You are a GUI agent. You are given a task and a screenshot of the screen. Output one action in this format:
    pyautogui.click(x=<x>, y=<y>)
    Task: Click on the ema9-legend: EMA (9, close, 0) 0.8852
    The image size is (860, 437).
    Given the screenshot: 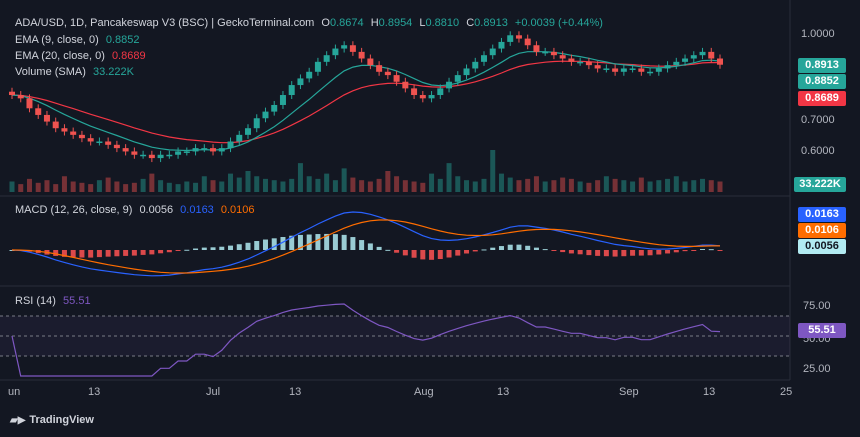 What is the action you would take?
    pyautogui.click(x=79, y=40)
    